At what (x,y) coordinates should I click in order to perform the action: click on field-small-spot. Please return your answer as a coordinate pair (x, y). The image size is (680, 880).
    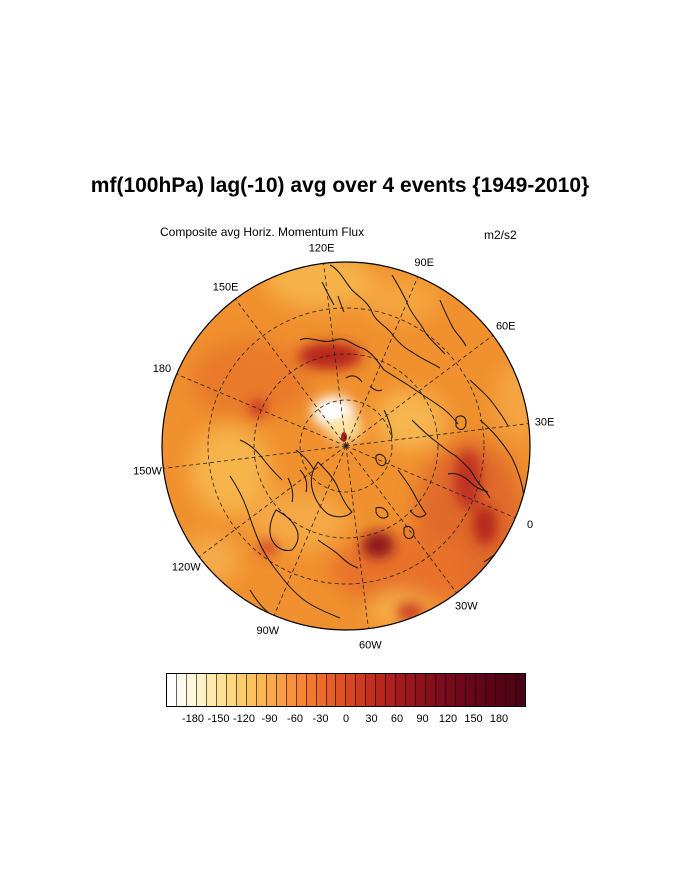
    Looking at the image, I should click on (344, 437).